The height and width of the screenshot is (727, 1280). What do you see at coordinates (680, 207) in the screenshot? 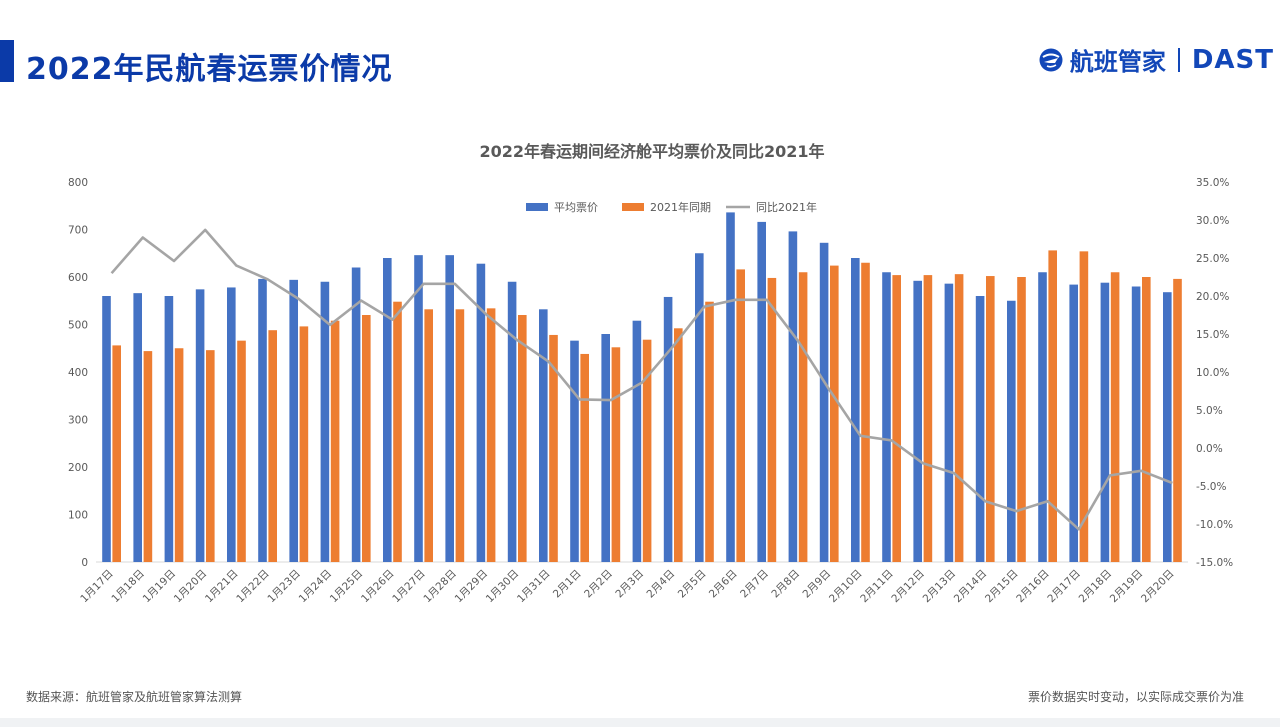
I see `legend-label: 2021年同期` at bounding box center [680, 207].